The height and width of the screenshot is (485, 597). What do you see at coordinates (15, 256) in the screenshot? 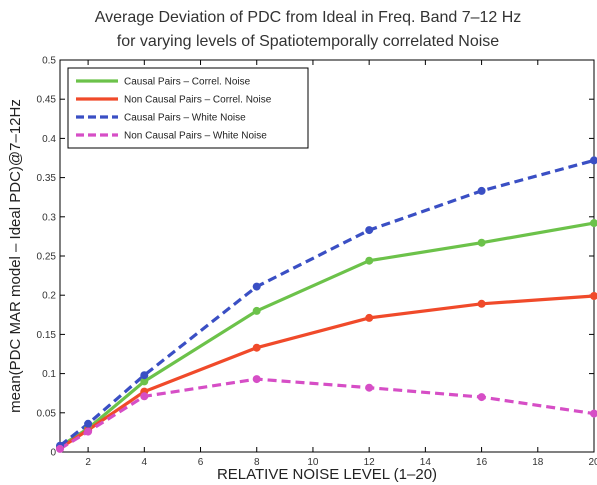
I see `y-axis-label: mean(PDC MAR model – Ideal PDC)@7–12Hz` at bounding box center [15, 256].